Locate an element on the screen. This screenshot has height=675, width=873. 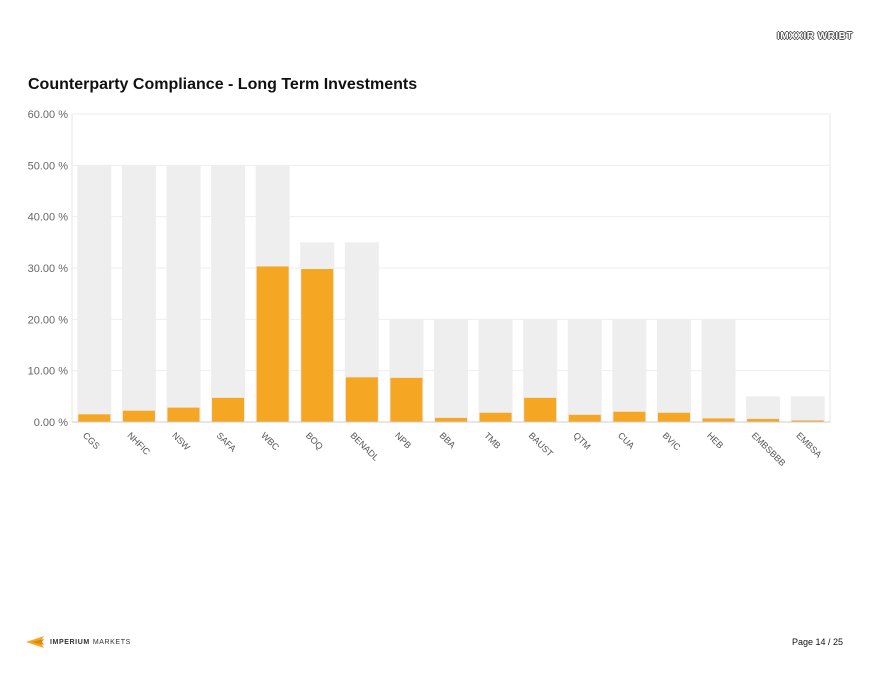
x-tick-label: QTM is located at coordinates (581, 440).